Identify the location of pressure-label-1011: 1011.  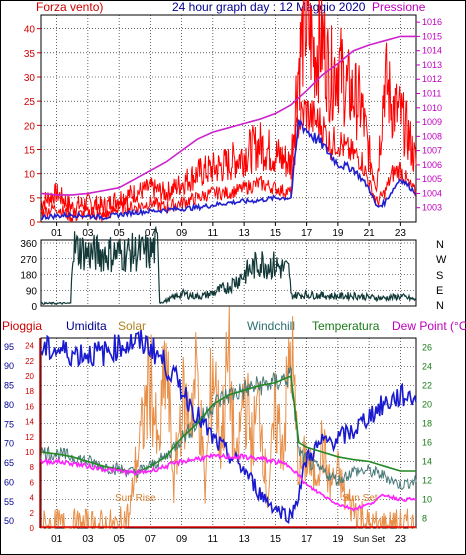
(431, 94).